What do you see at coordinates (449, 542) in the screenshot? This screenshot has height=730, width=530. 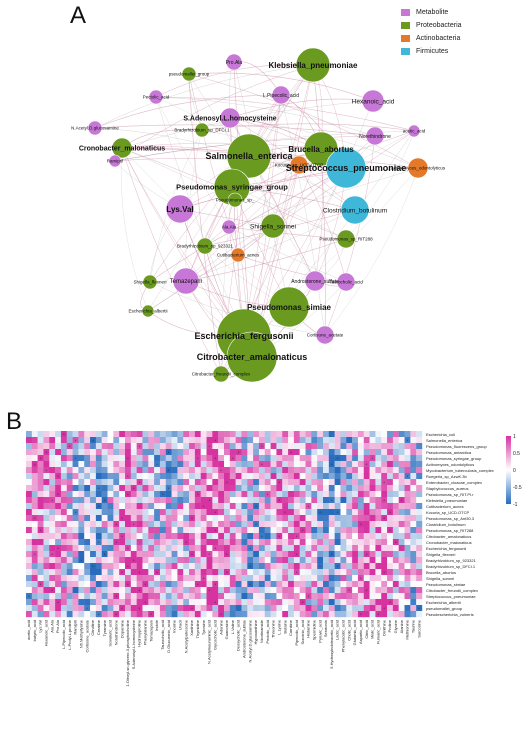 I see `heatmap-row-label: Cronobacter_malonaticus` at bounding box center [449, 542].